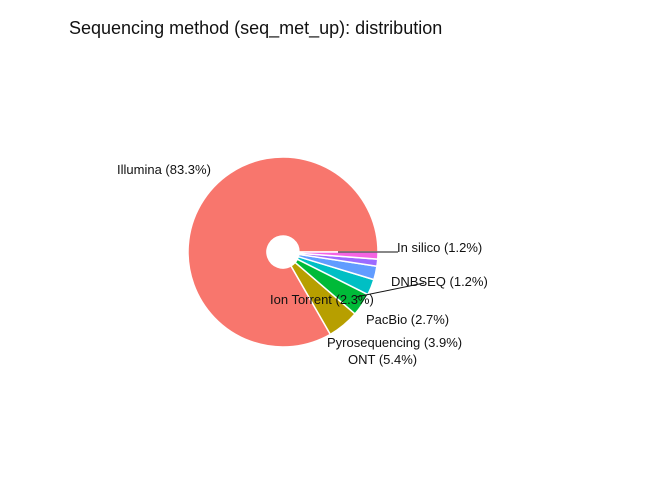 This screenshot has width=672, height=480. I want to click on slice-label: DNBSEQ (1.2%), so click(439, 281).